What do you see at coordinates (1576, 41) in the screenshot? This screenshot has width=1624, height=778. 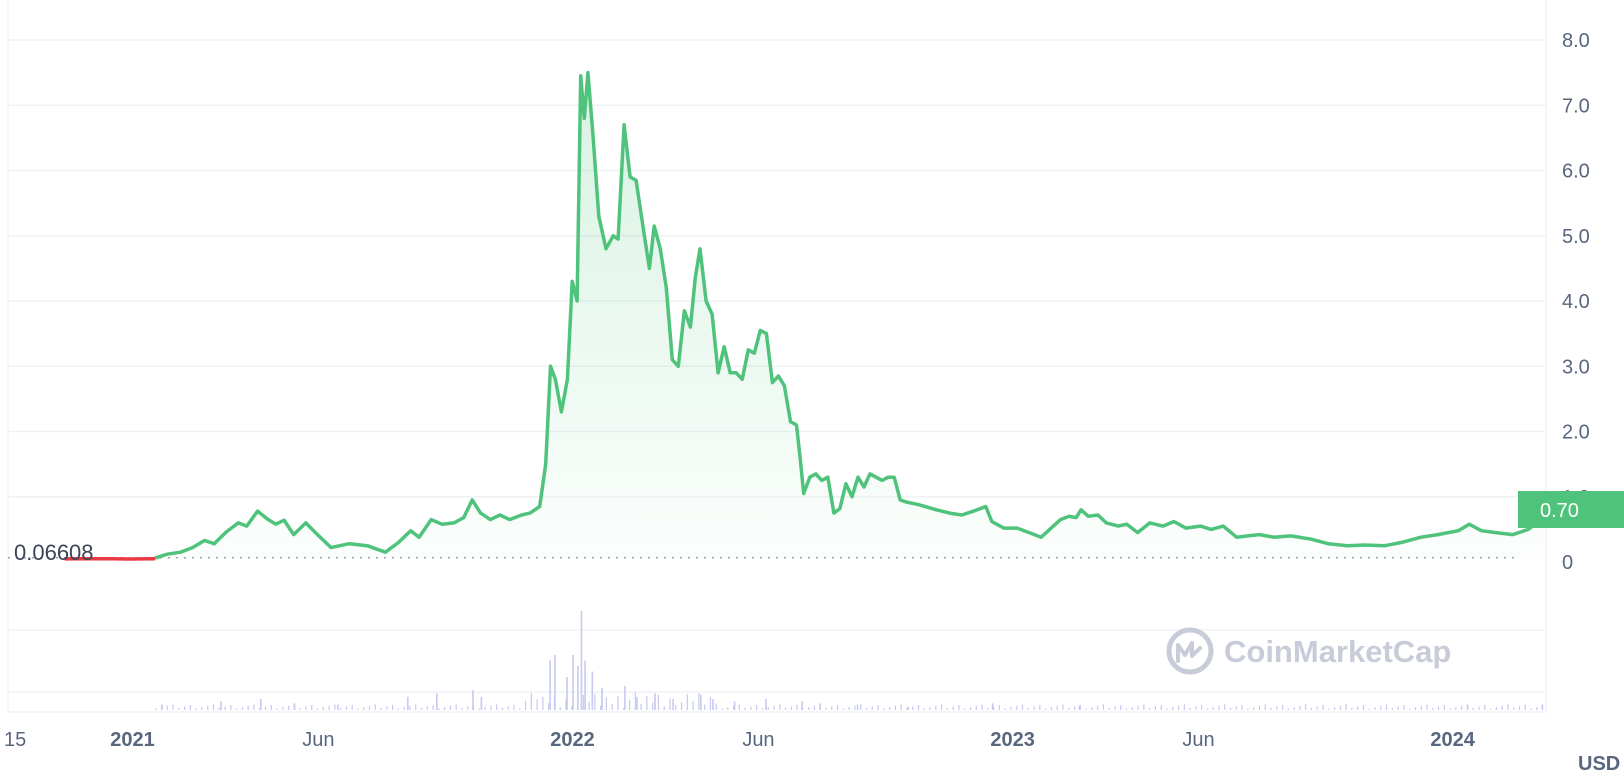 I see `y-tick-label: 8.0` at bounding box center [1576, 41].